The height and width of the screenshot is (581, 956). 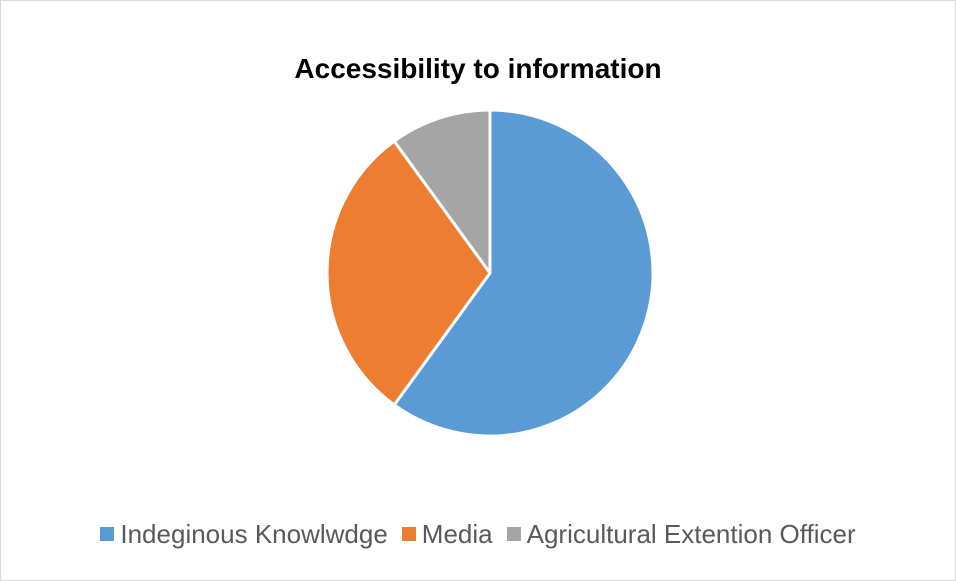 What do you see at coordinates (442, 191) in the screenshot?
I see `pie-slice-agricultural-extention-officer` at bounding box center [442, 191].